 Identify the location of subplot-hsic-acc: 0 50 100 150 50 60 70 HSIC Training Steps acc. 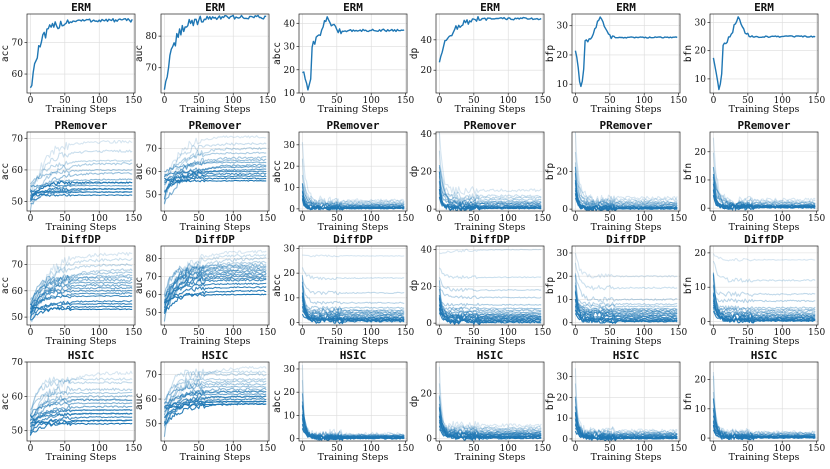
(71, 406).